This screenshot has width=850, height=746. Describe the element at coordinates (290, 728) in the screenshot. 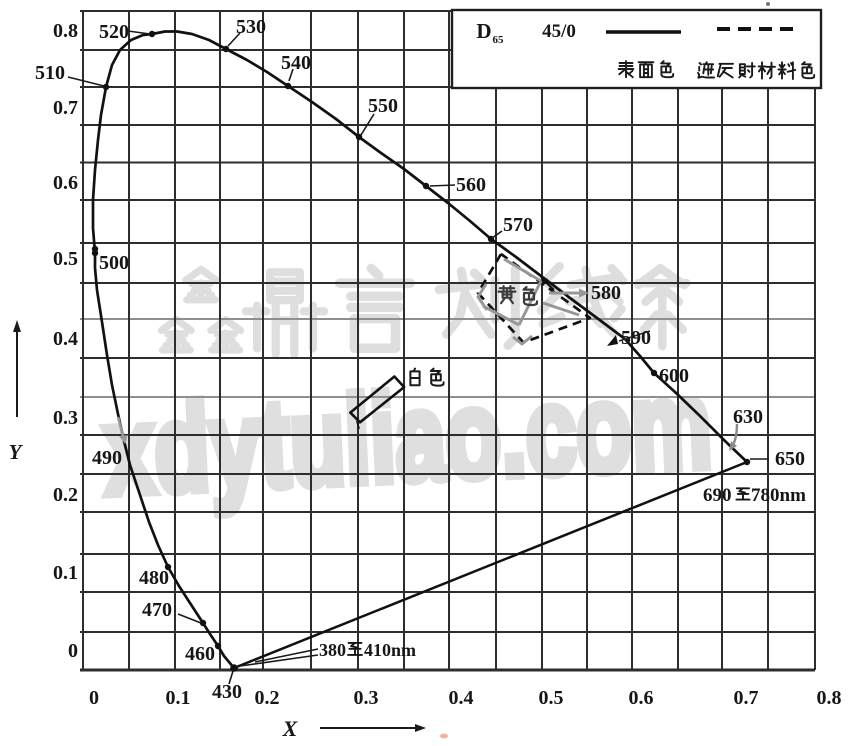

I see `svg-text: X` at that location.